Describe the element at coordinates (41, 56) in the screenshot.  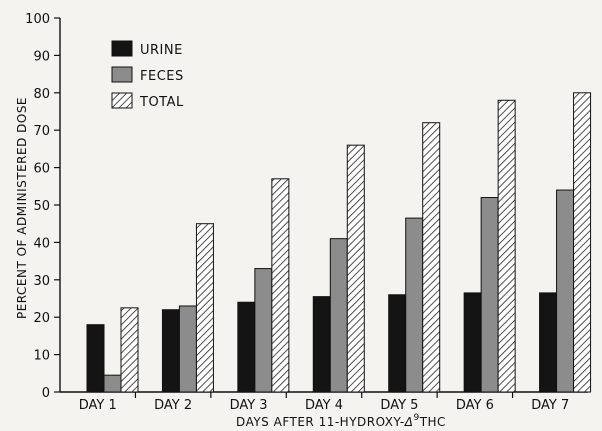
I see `y-tick-label: 90` at that location.